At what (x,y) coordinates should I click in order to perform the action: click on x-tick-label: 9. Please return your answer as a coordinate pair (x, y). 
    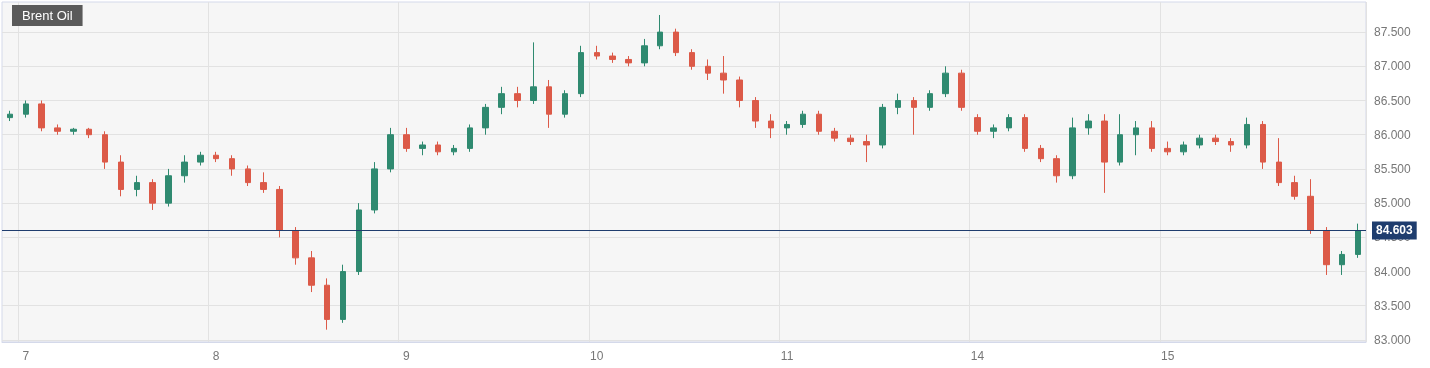
    Looking at the image, I should click on (407, 356).